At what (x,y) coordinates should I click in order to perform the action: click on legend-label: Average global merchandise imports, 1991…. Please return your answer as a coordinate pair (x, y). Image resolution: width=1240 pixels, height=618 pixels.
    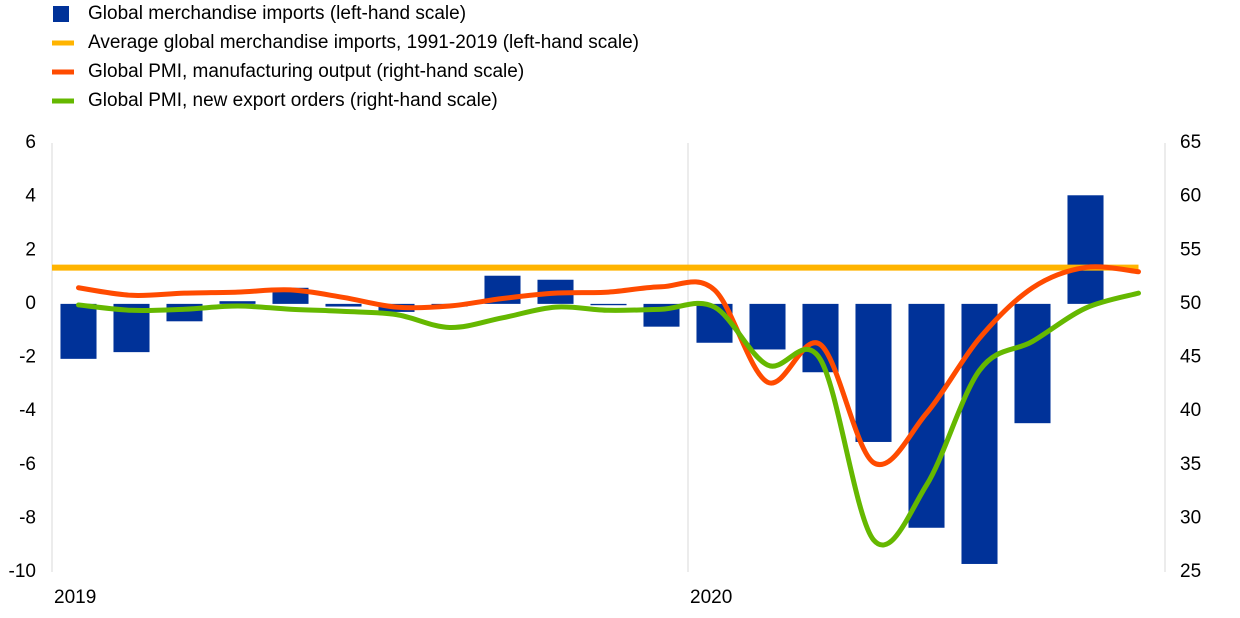
    Looking at the image, I should click on (363, 42).